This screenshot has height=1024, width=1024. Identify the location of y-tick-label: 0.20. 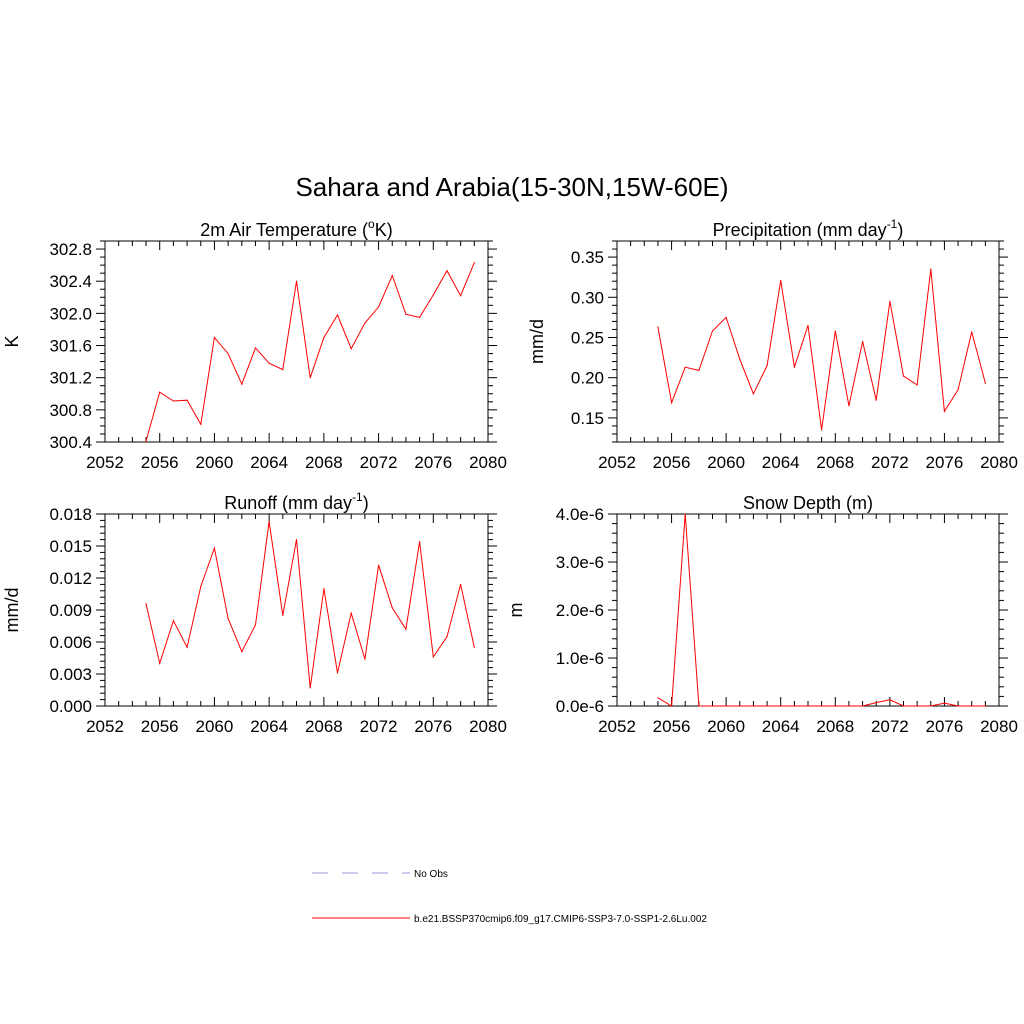
(587, 378).